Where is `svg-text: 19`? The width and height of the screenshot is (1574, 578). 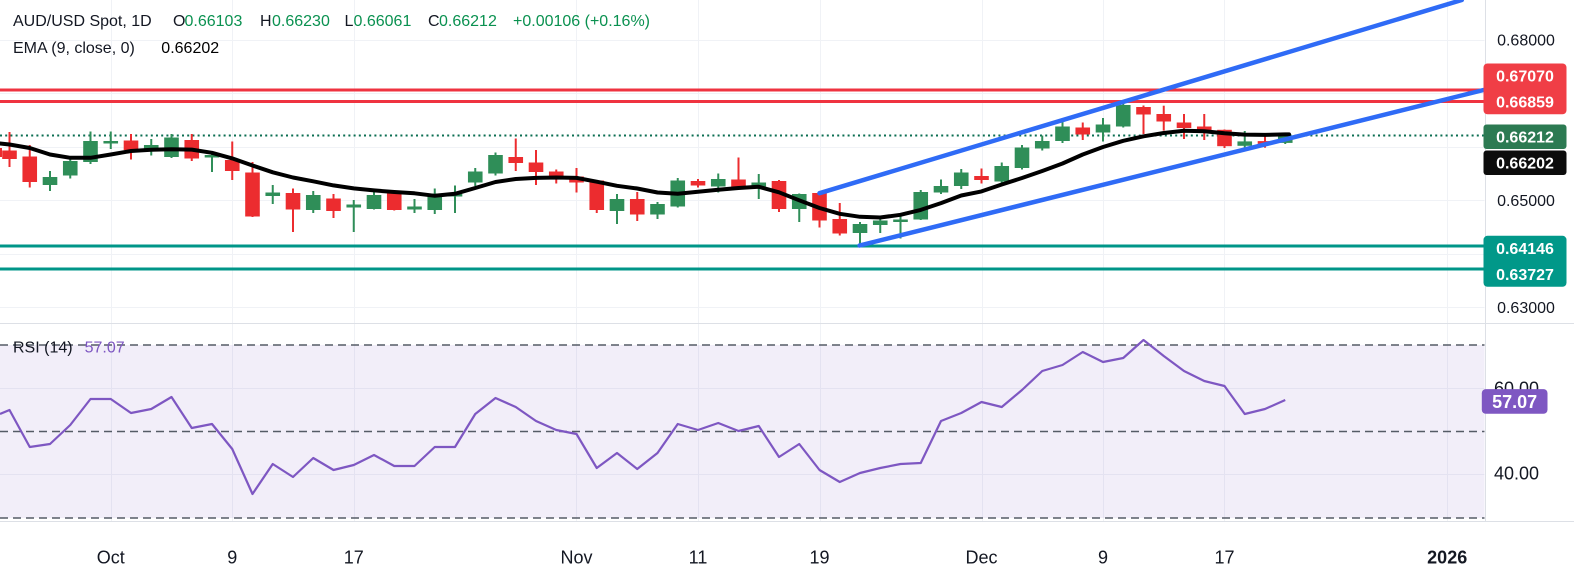
svg-text: 19 is located at coordinates (819, 558).